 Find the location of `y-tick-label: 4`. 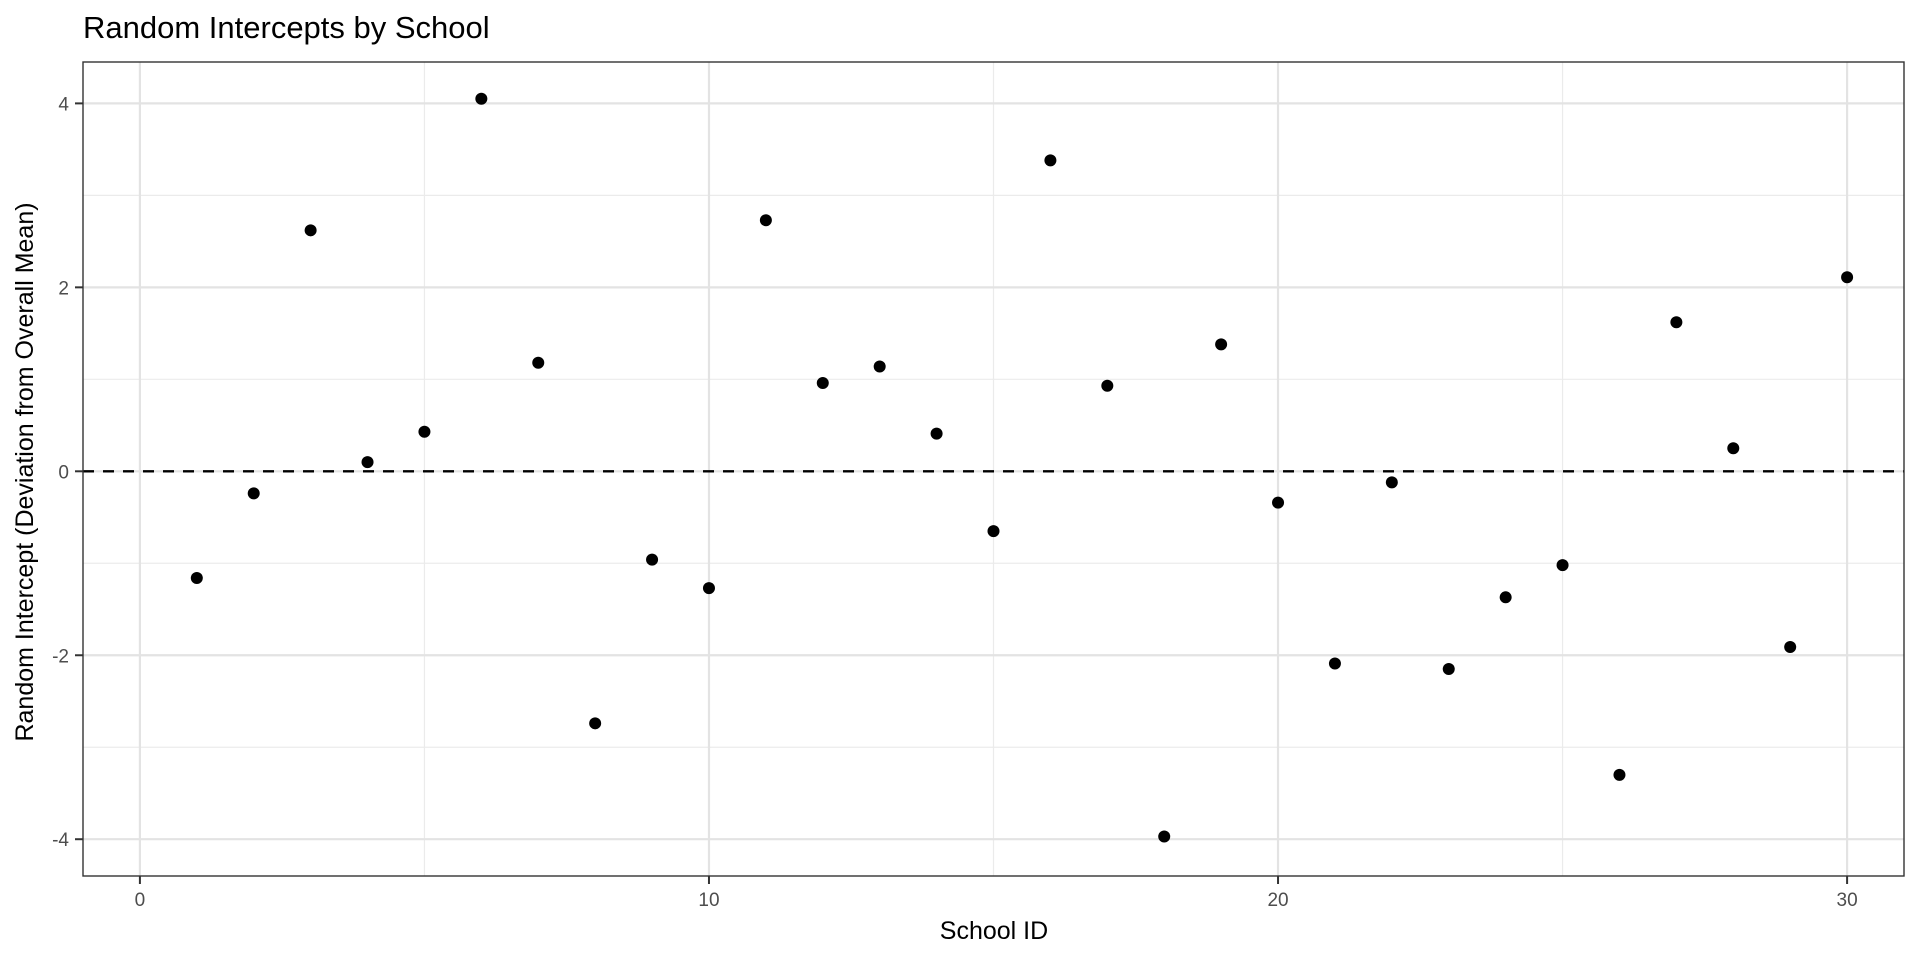

y-tick-label: 4 is located at coordinates (63, 104).